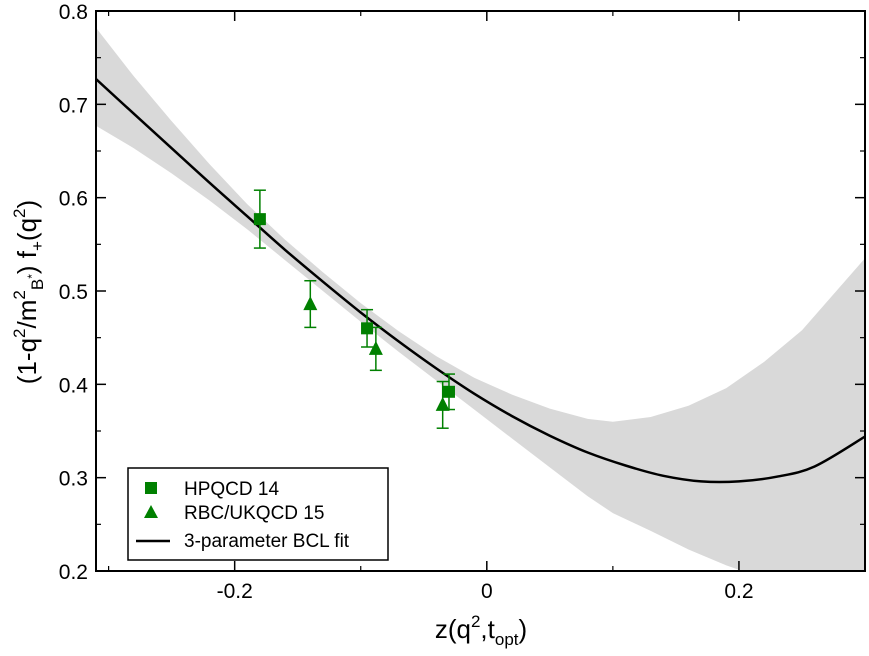 The height and width of the screenshot is (656, 869). What do you see at coordinates (507, 639) in the screenshot?
I see `x-label-sub: opt` at bounding box center [507, 639].